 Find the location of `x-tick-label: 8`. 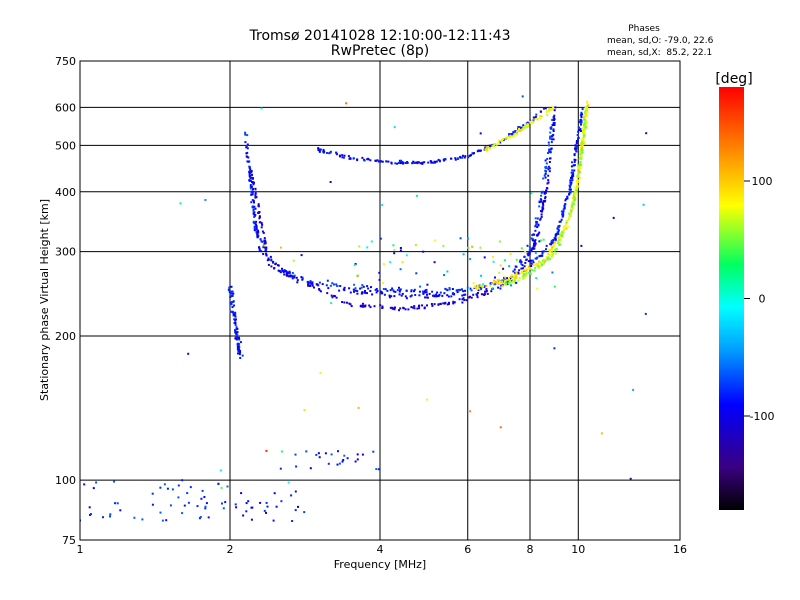

x-tick-label: 8 is located at coordinates (530, 549).